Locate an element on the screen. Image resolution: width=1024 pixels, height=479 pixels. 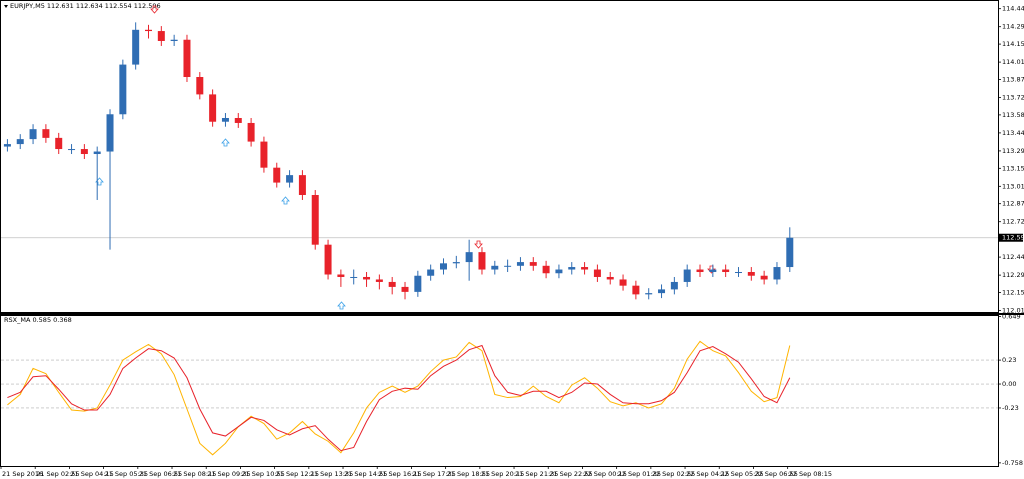
x-tick-label: 22 Sep 08:15 is located at coordinates (810, 474).